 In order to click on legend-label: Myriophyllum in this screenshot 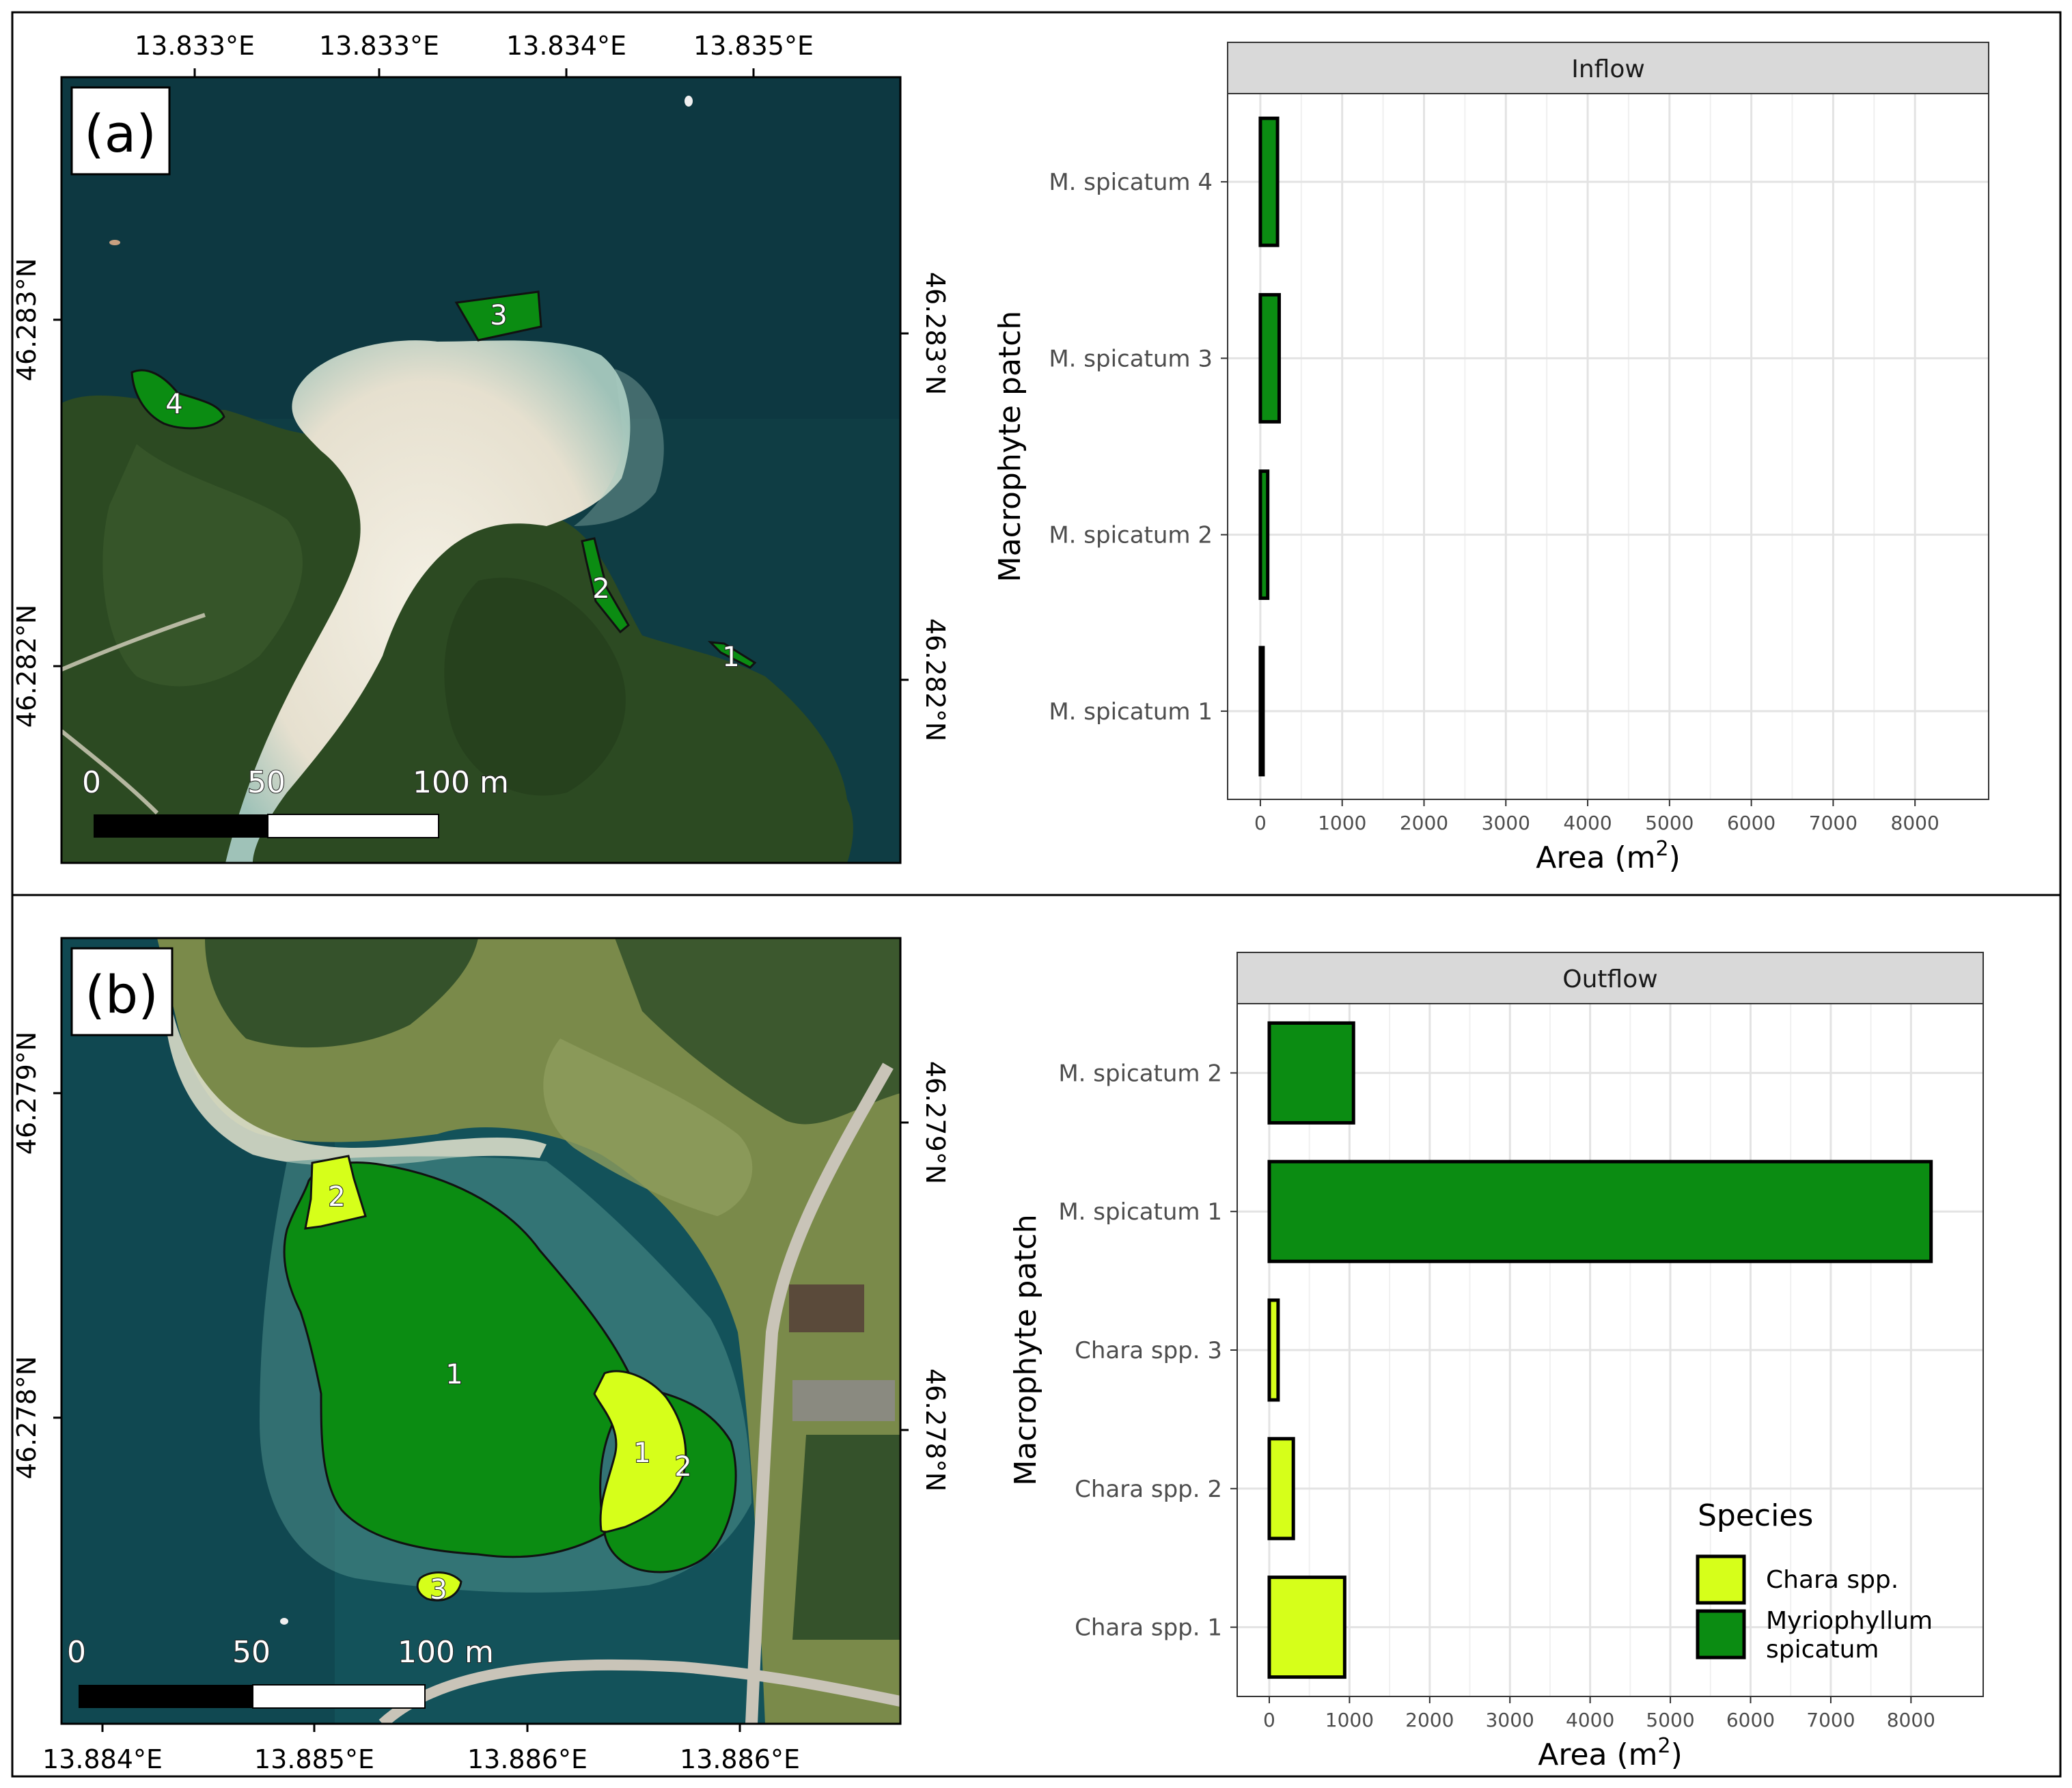, I will do `click(1849, 1621)`.